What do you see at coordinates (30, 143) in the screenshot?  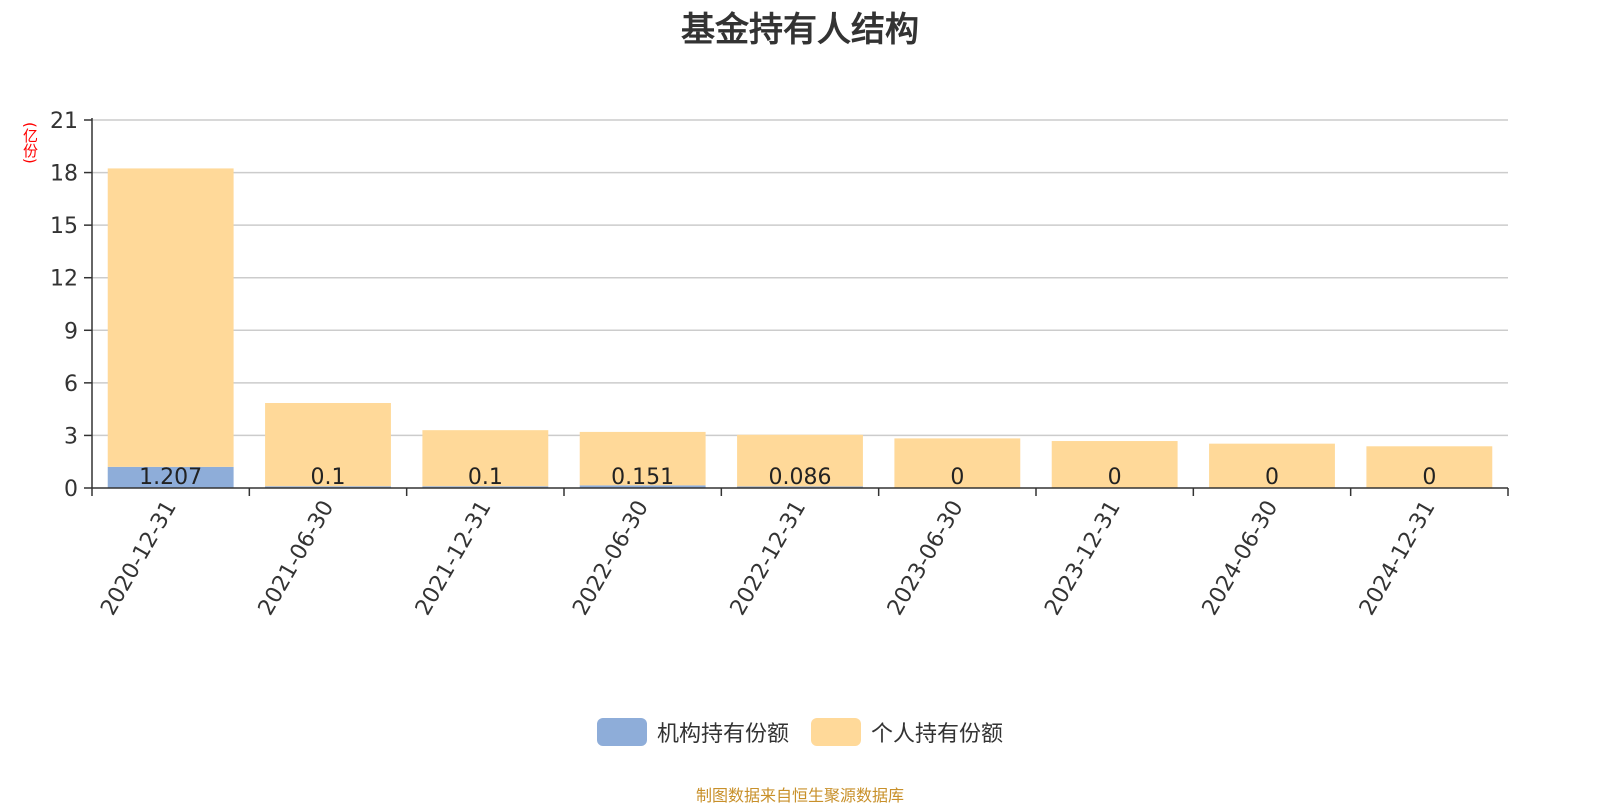 I see `y-axis-unit-label: (亿份)` at bounding box center [30, 143].